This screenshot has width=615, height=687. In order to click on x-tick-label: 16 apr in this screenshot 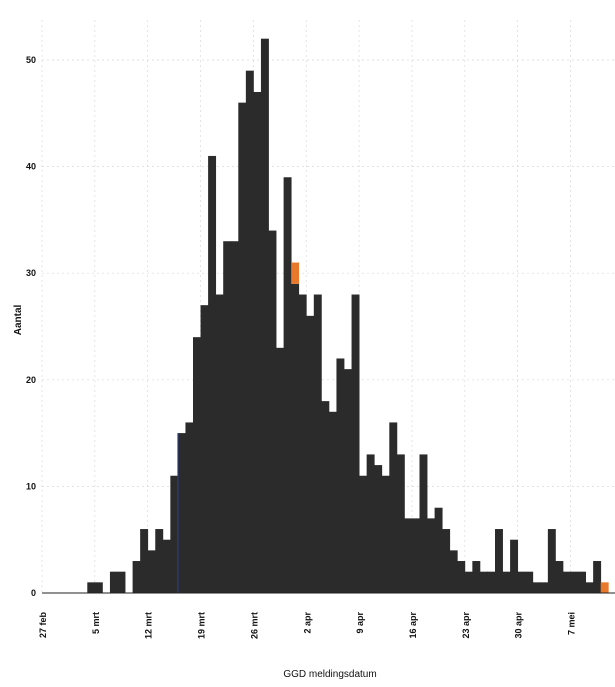, I will do `click(413, 625)`.